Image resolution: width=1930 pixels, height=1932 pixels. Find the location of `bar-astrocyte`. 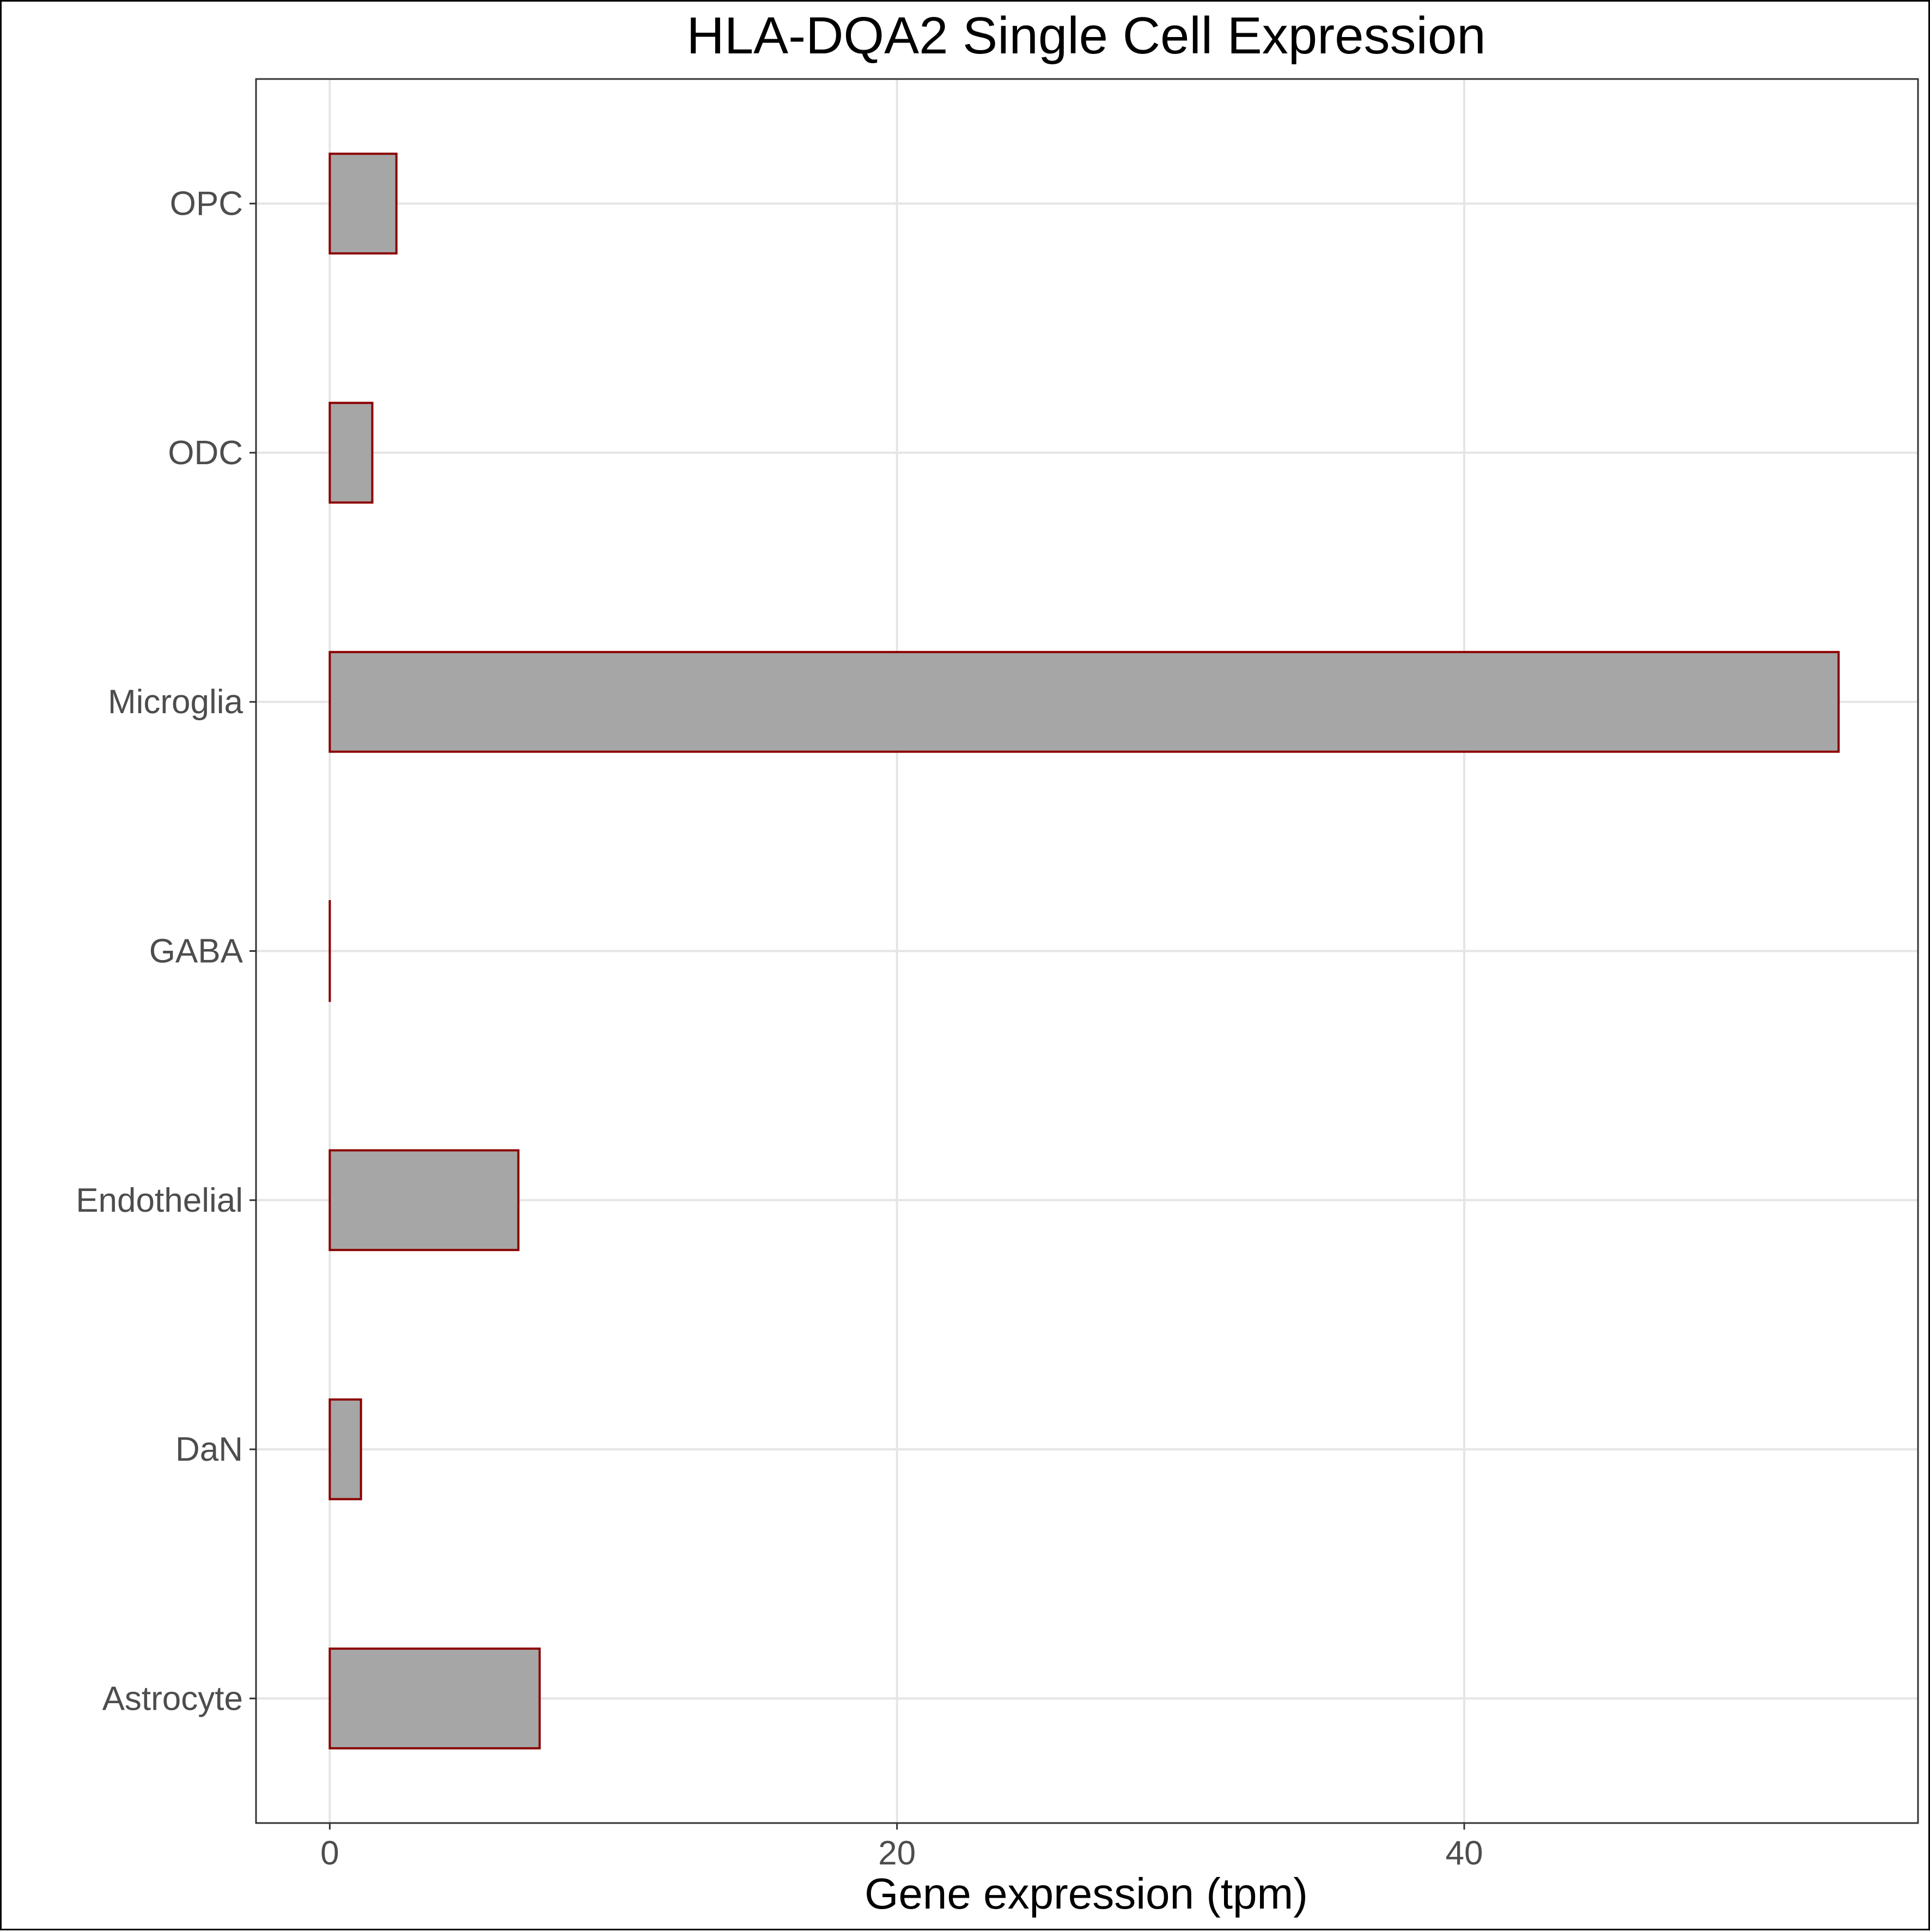

bar-astrocyte is located at coordinates (435, 1699).